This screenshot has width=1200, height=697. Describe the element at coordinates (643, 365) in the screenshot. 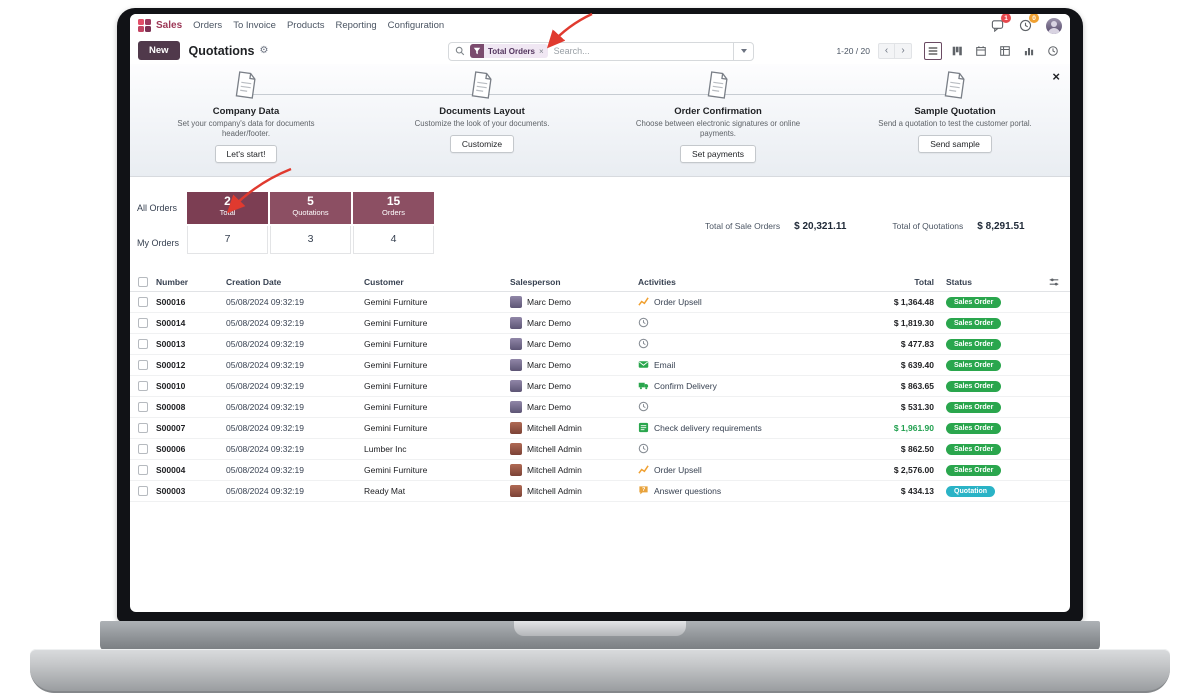

I see `email-icon` at that location.